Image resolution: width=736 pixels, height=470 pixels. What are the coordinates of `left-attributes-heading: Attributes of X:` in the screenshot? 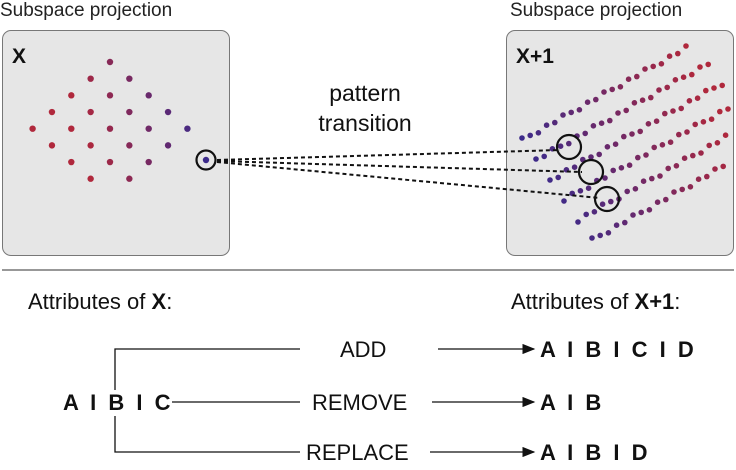 It's located at (100, 302).